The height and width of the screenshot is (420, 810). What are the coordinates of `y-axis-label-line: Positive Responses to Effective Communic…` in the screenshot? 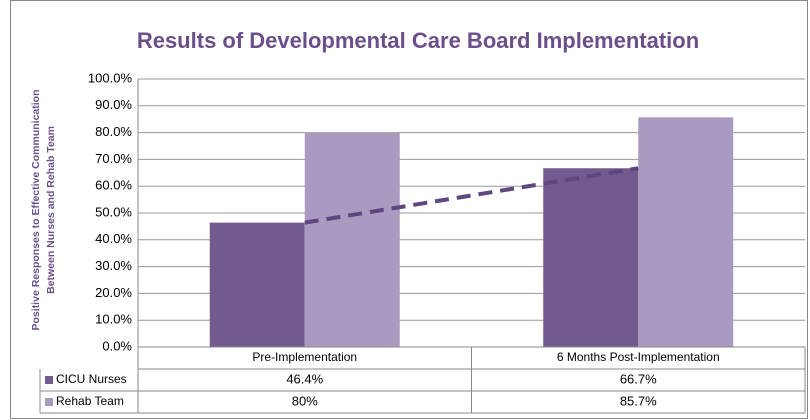 It's located at (36, 210).